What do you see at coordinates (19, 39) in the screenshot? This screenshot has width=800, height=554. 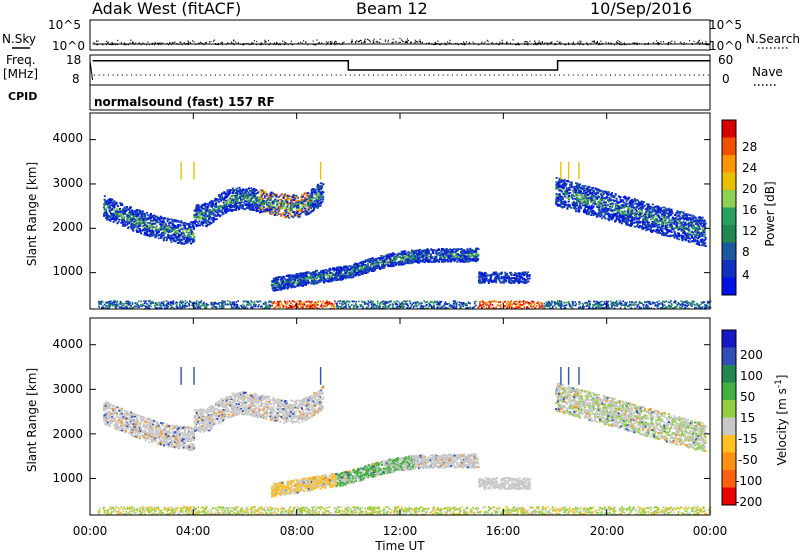 I see `nsky-label: N.Sky` at bounding box center [19, 39].